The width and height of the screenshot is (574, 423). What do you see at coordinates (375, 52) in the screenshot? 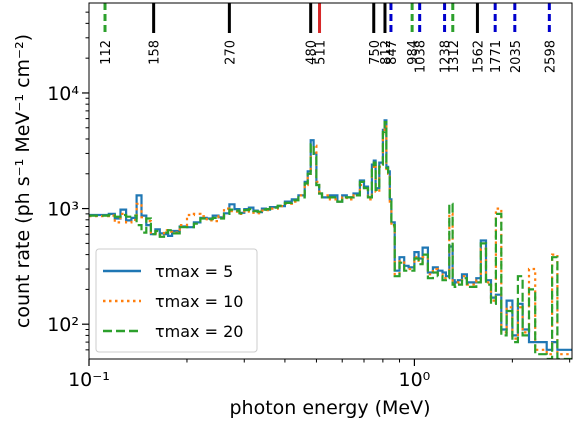
I see `line-marker-label: 750` at bounding box center [375, 52].